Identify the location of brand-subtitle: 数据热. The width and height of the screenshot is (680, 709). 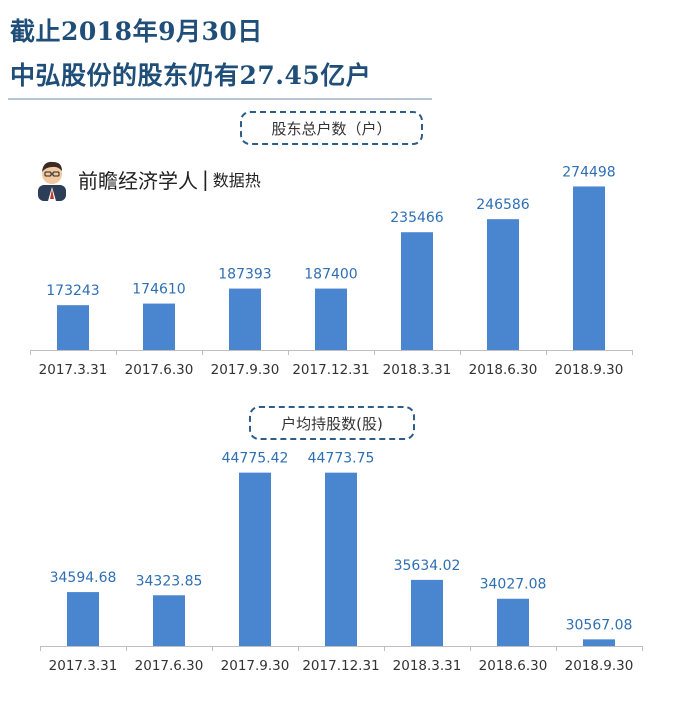
(236, 180).